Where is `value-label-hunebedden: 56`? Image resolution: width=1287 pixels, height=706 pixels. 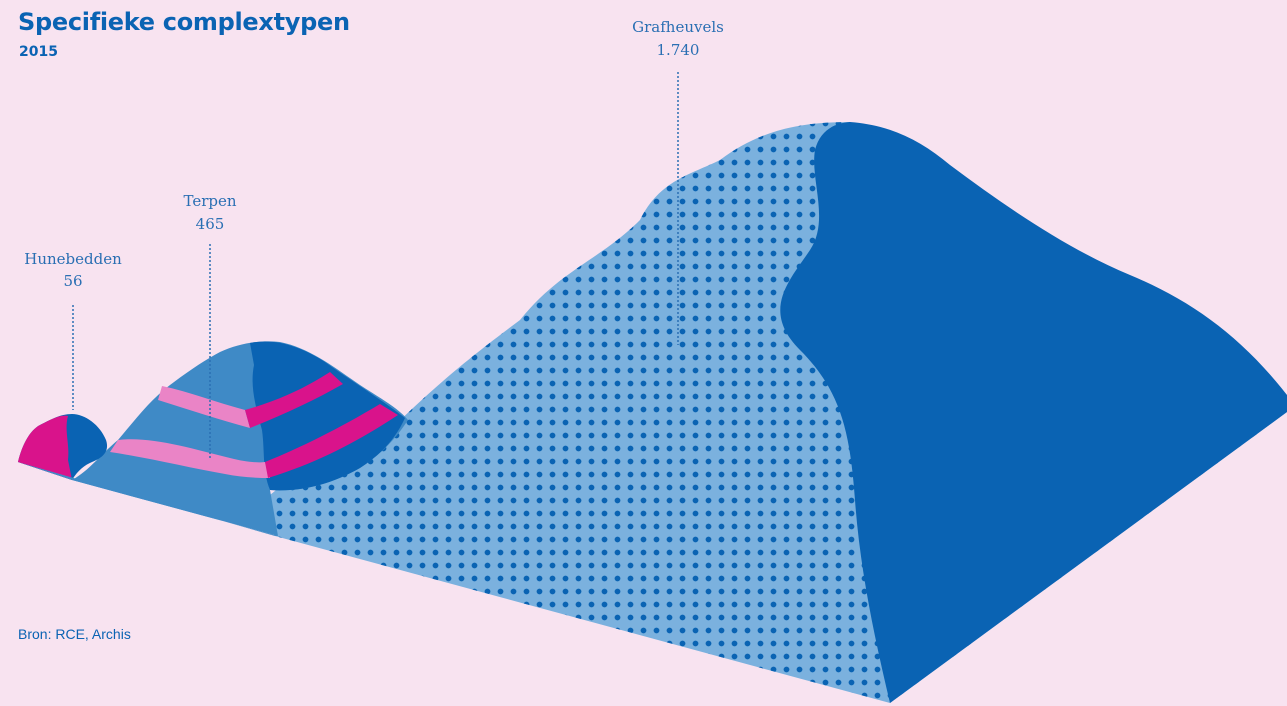
value-label-hunebedden: 56 is located at coordinates (72, 281).